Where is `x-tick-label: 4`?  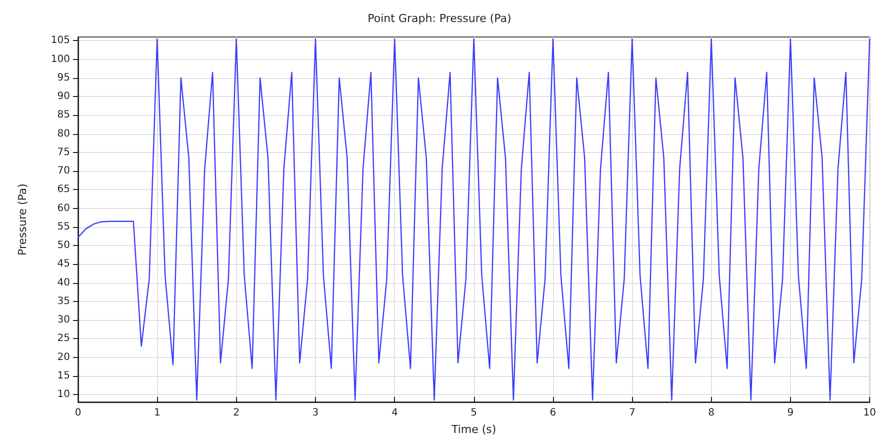
x-tick-label: 4 is located at coordinates (394, 413).